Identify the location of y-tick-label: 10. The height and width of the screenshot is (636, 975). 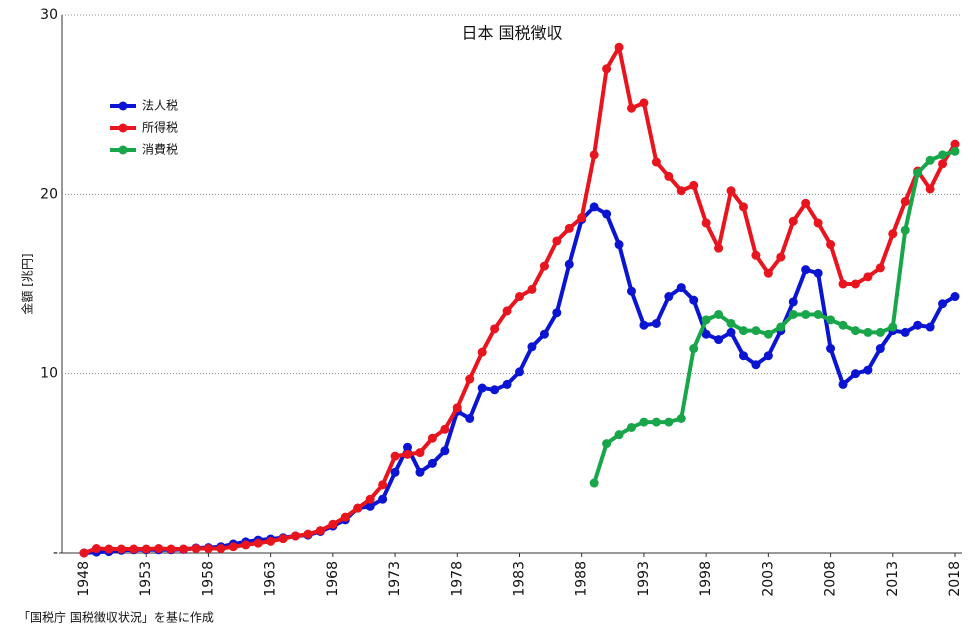
(49, 374).